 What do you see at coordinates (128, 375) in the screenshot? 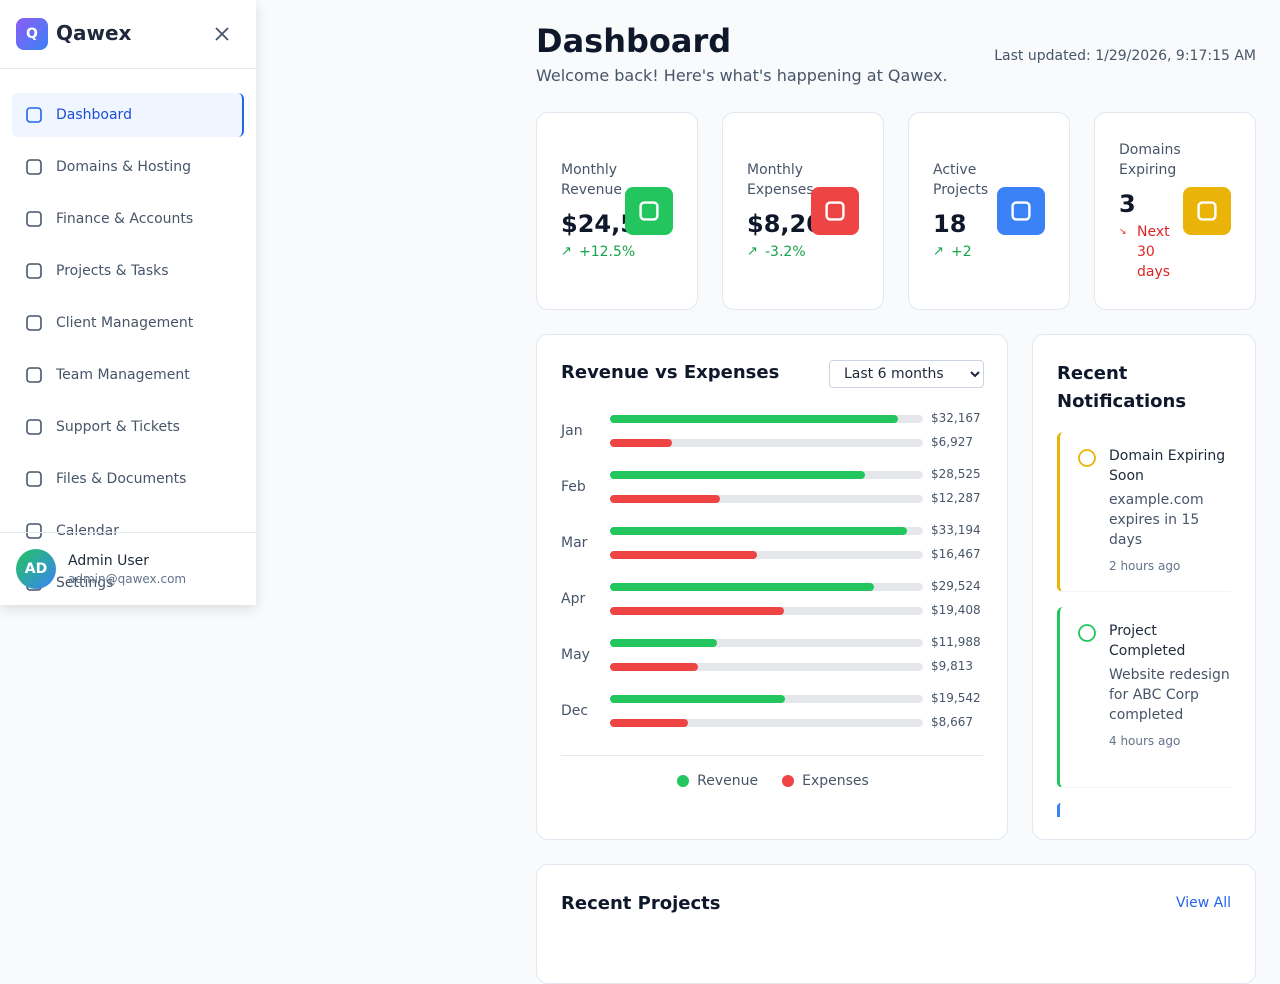
I see `nav-item: Team Management` at bounding box center [128, 375].